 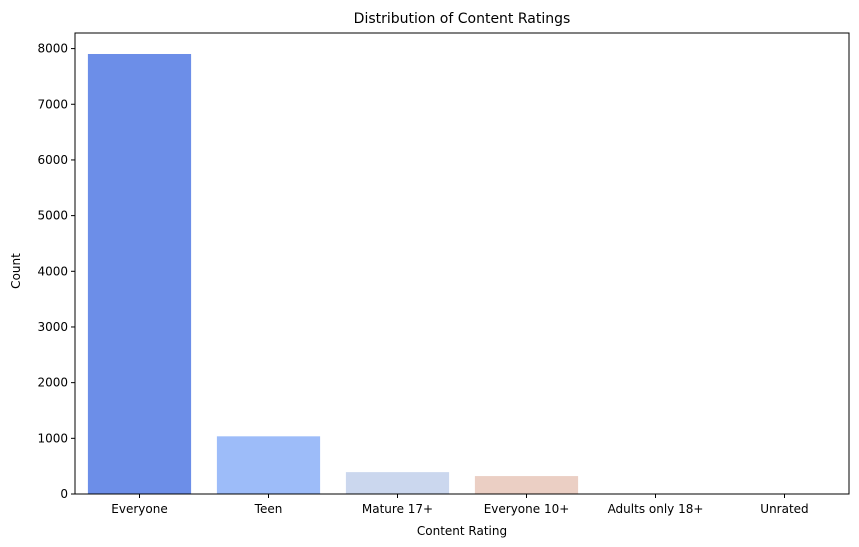 What do you see at coordinates (52, 104) in the screenshot?
I see `y-tick-label: 7000` at bounding box center [52, 104].